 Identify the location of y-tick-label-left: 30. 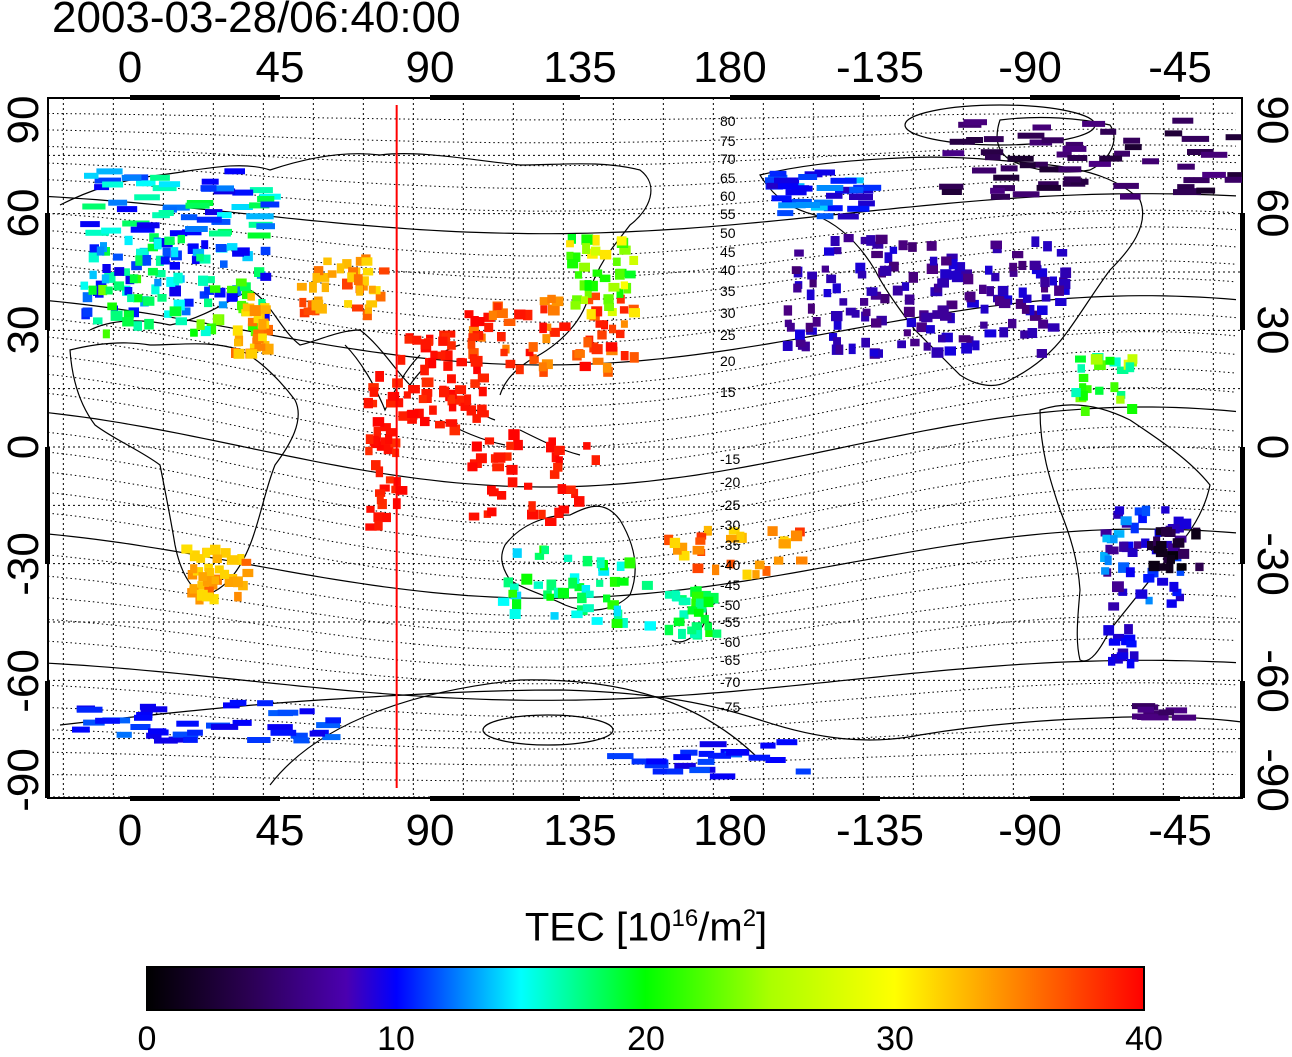
(24, 330).